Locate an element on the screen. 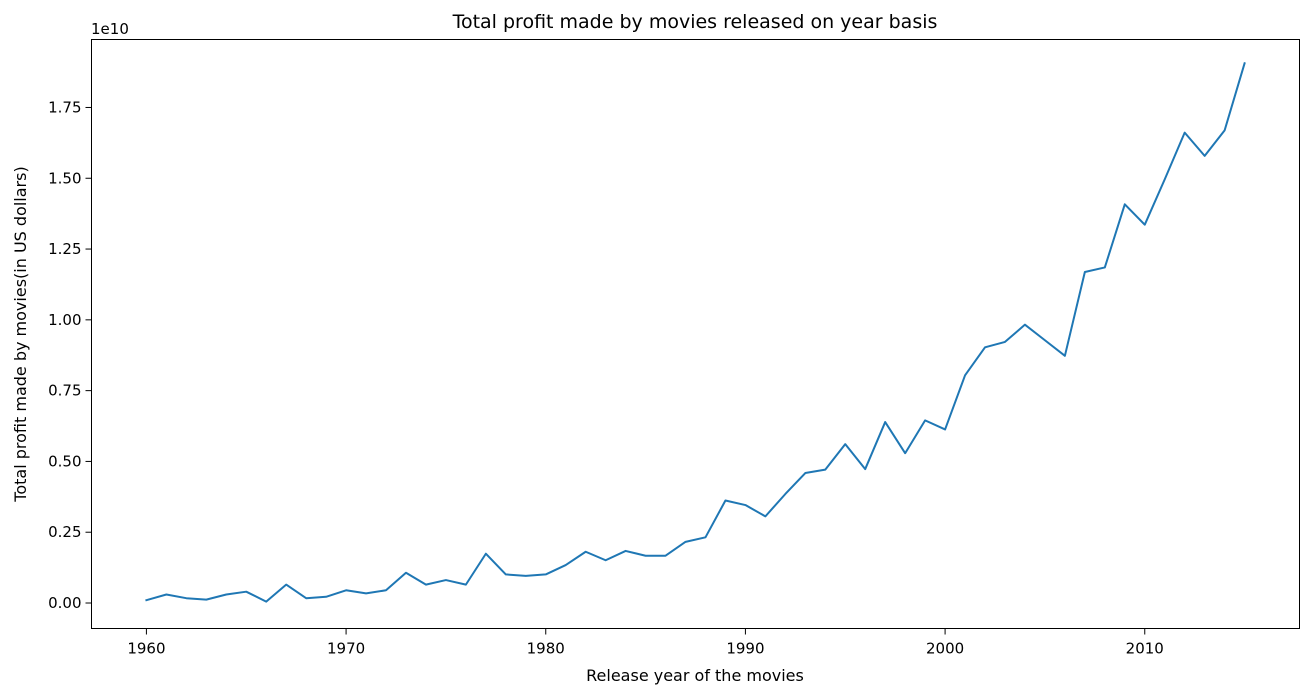  y-tick-label: 1.75 is located at coordinates (64, 107).